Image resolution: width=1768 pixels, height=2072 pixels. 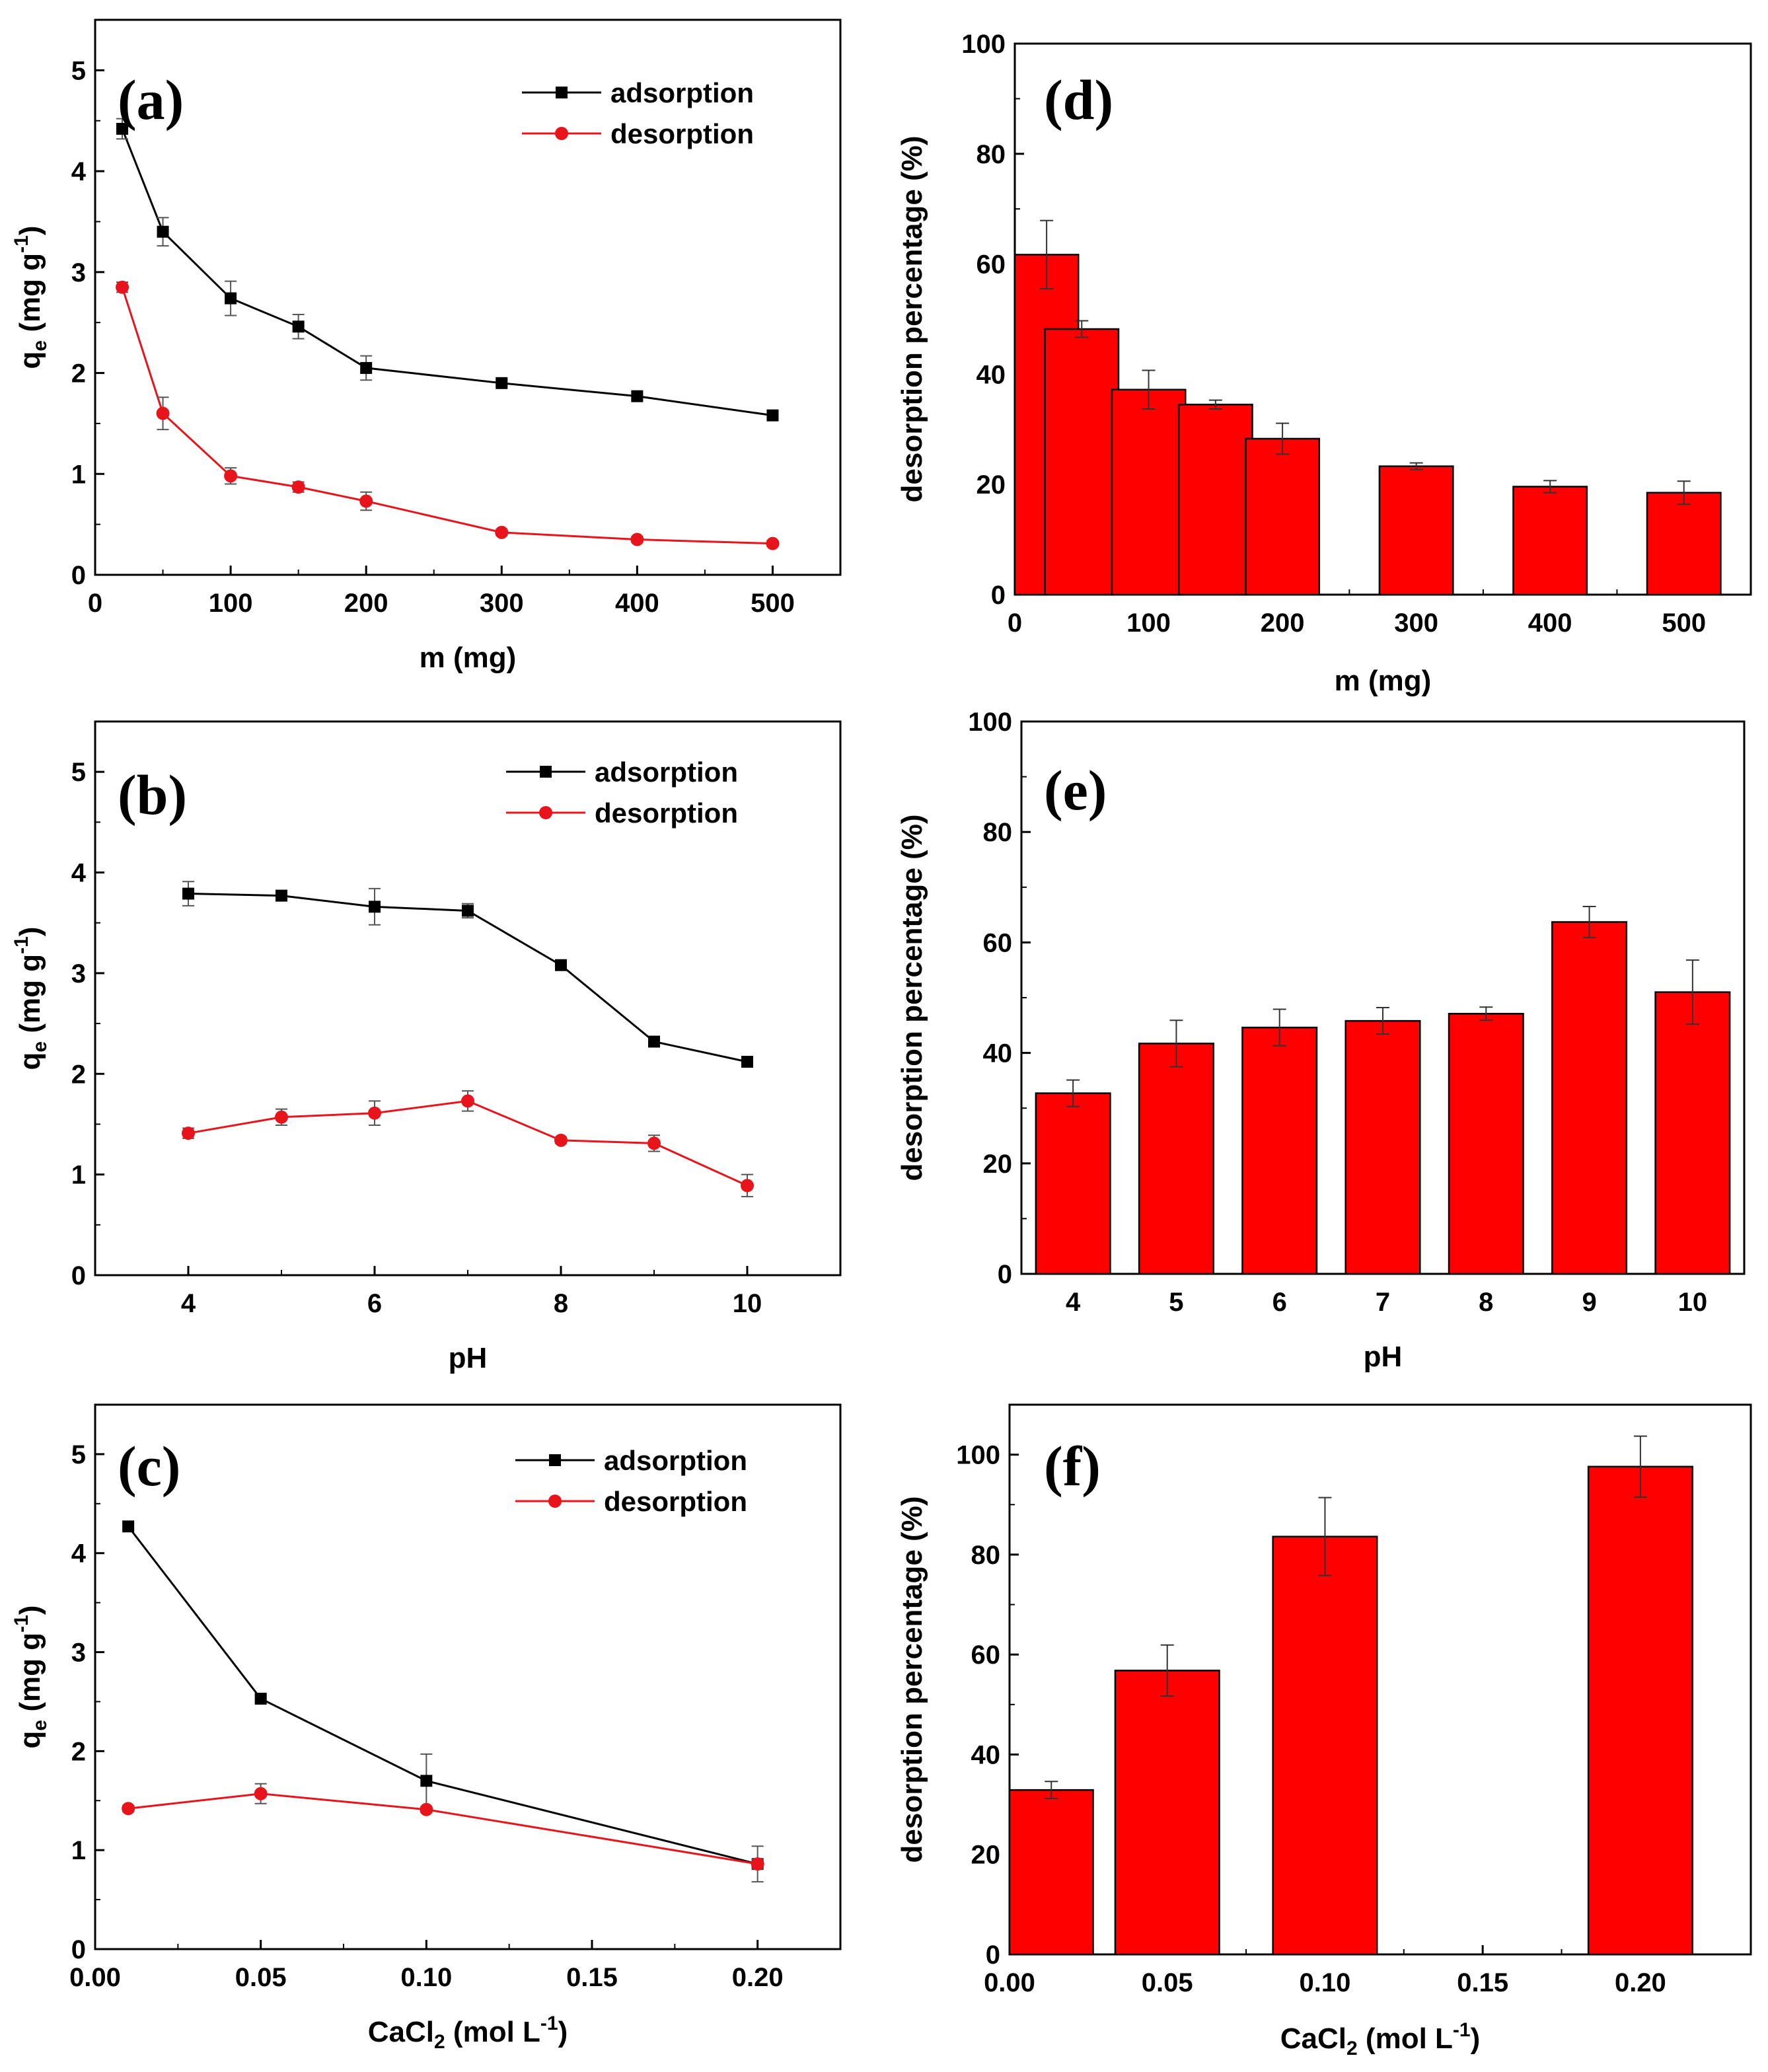 I want to click on x-axis-label-text: pH, so click(x=468, y=1358).